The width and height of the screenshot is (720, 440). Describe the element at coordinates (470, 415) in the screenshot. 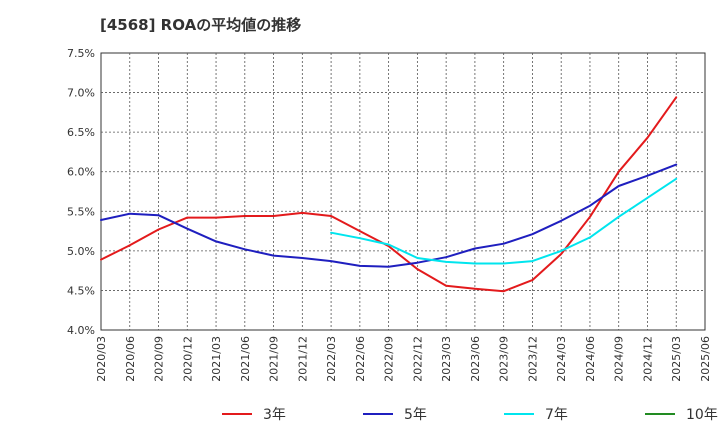

I see `legend: 3年 5年 7年 10年` at that location.